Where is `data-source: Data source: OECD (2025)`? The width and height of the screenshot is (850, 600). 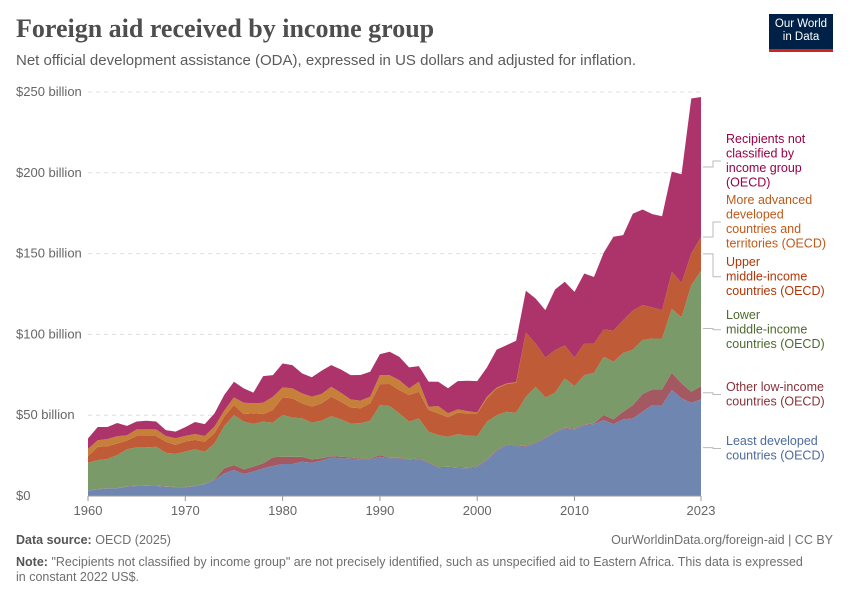 data-source: Data source: OECD (2025) is located at coordinates (93, 540).